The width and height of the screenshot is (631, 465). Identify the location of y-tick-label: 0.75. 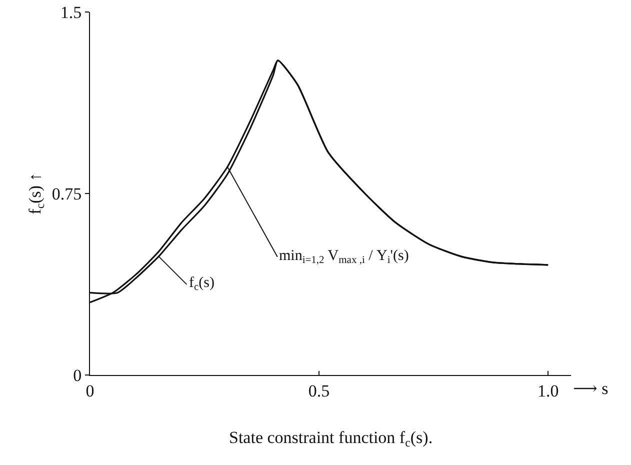
(67, 194).